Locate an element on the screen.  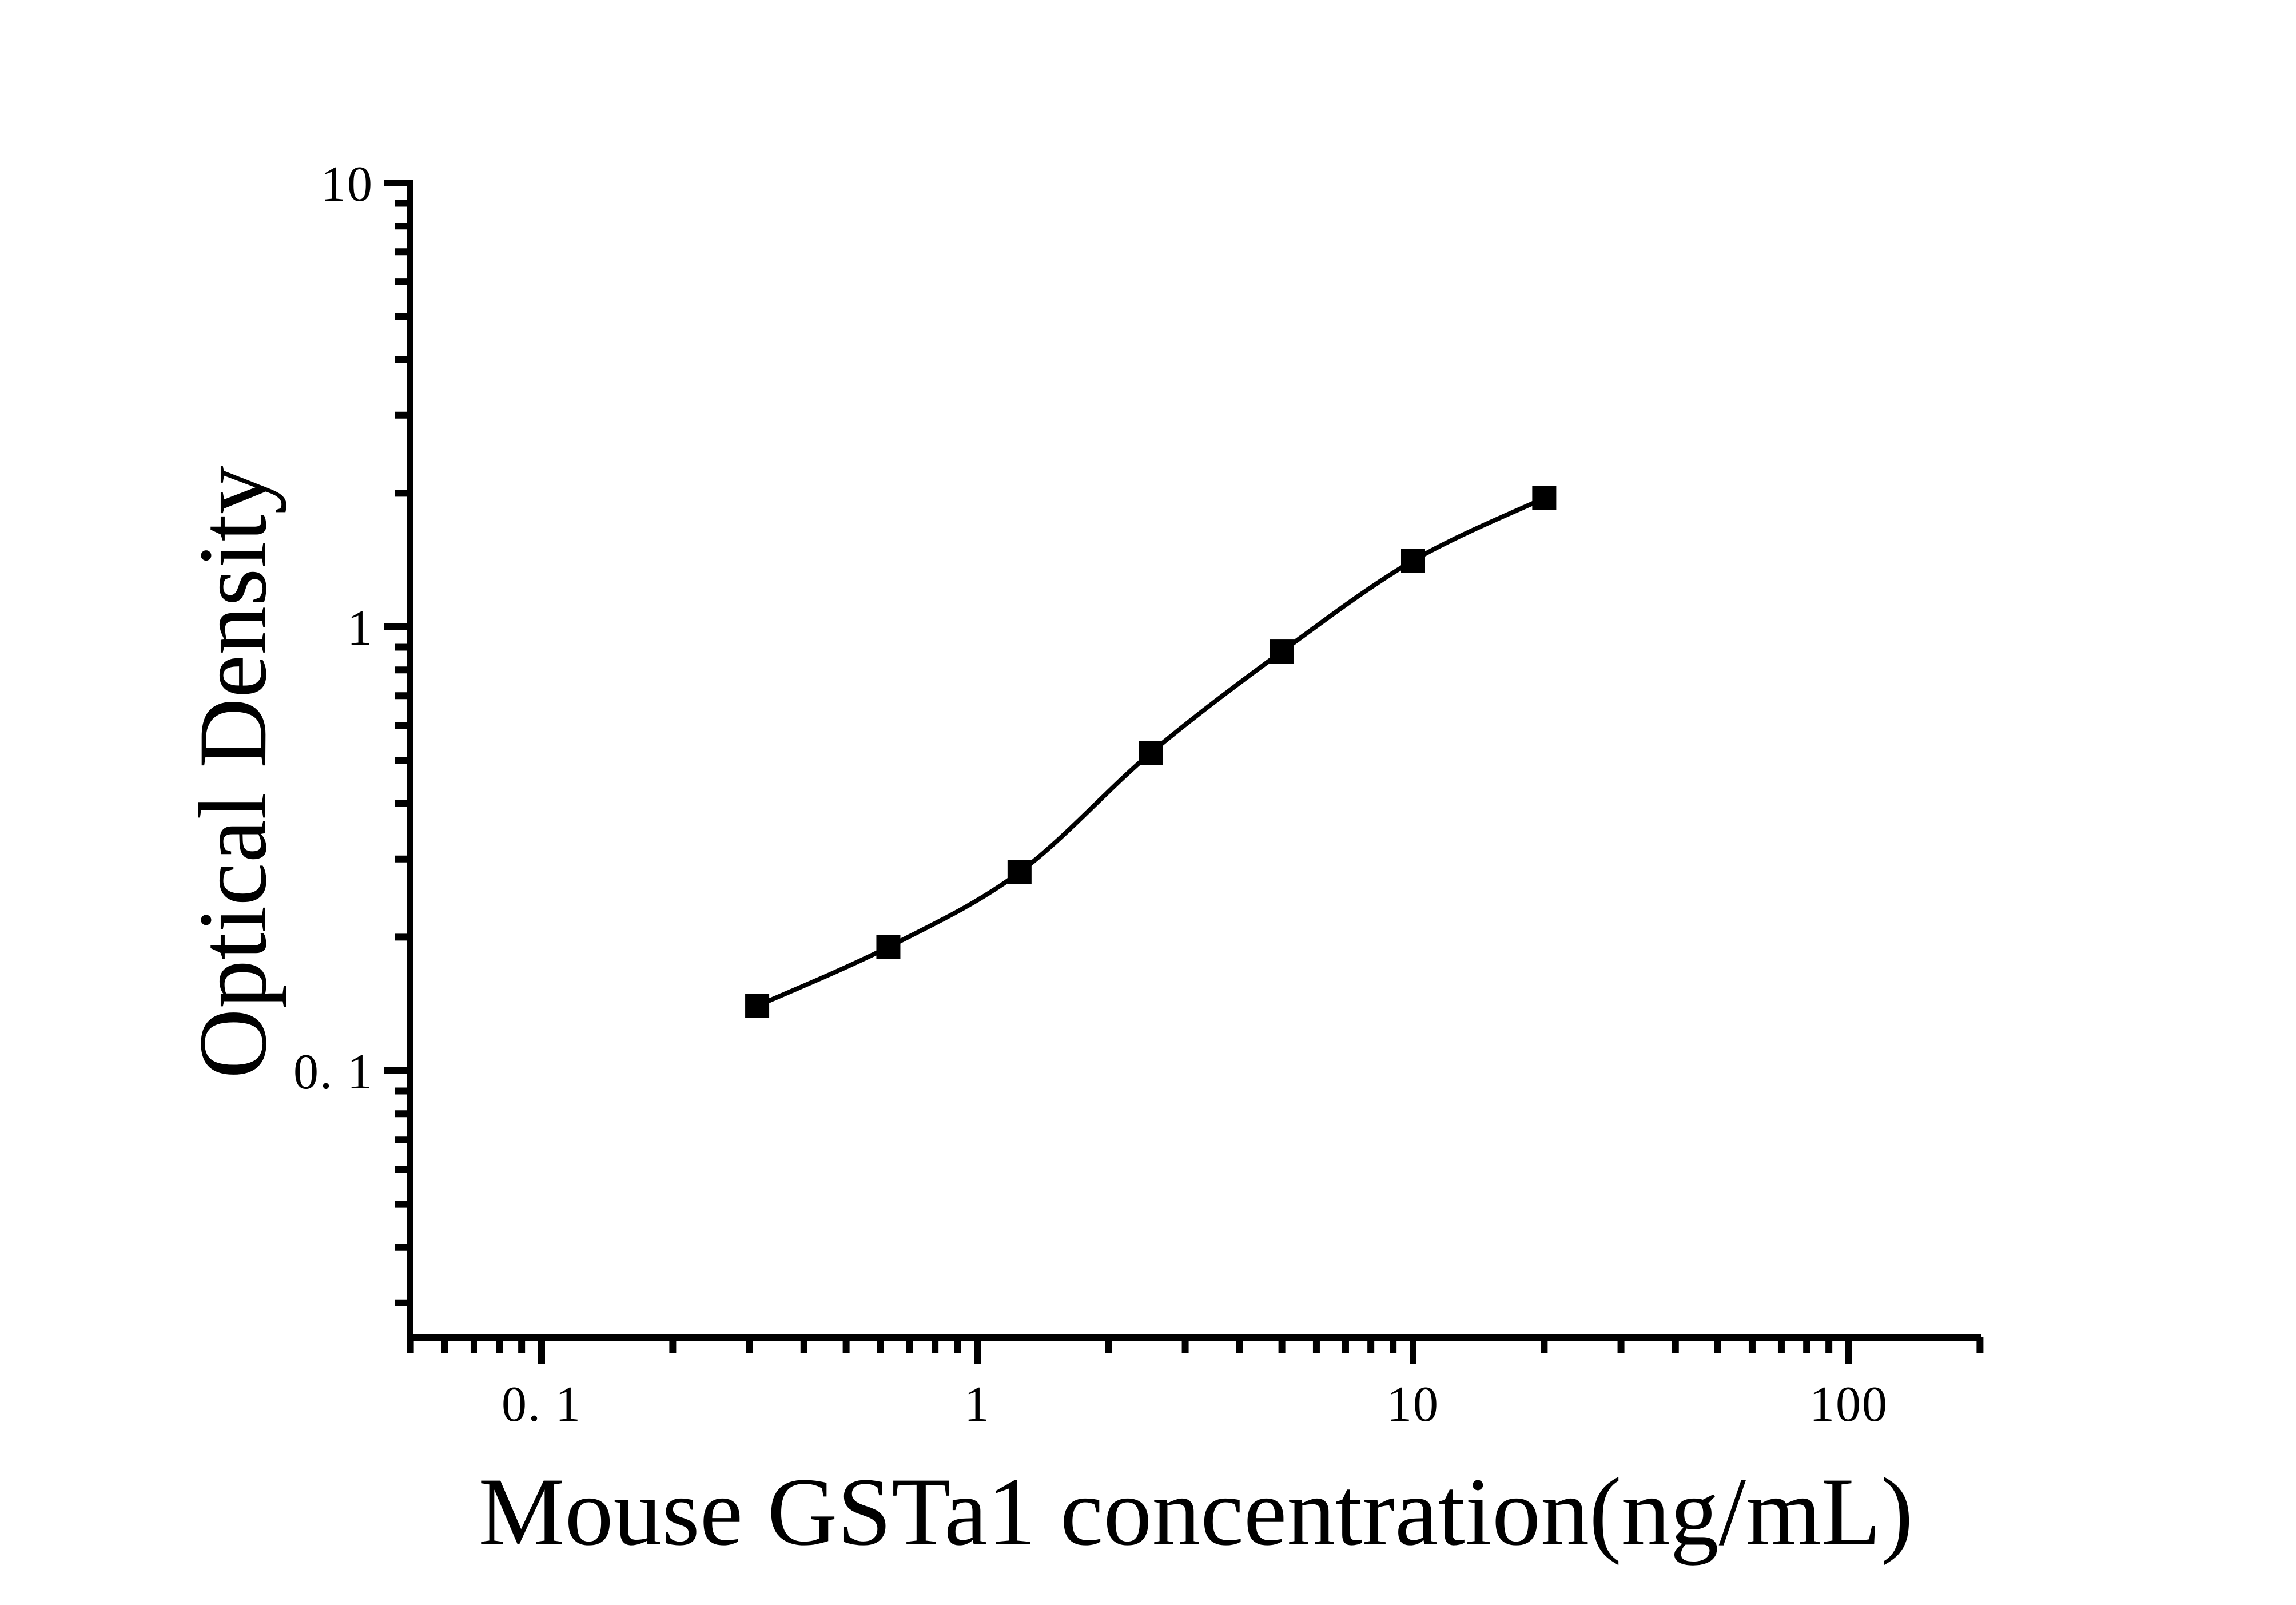
x-tick-label: 1 is located at coordinates (977, 1404).